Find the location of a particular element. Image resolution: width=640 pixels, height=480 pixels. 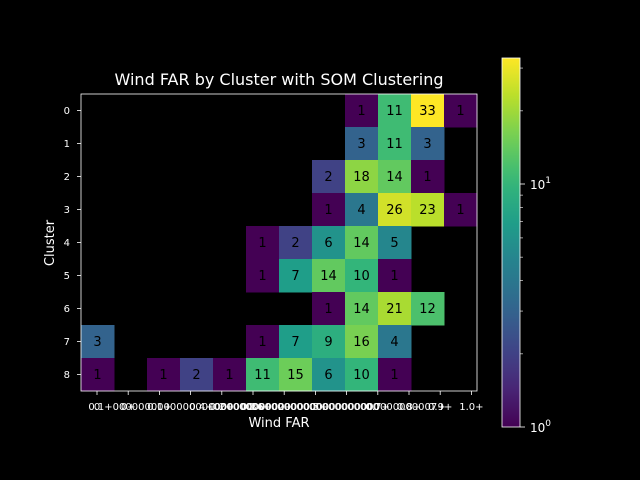

cell-value-label: 21 is located at coordinates (394, 309).